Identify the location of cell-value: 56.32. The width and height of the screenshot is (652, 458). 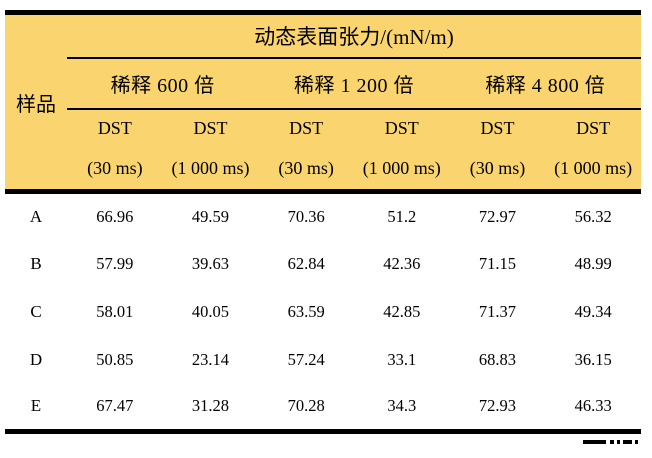
(593, 216).